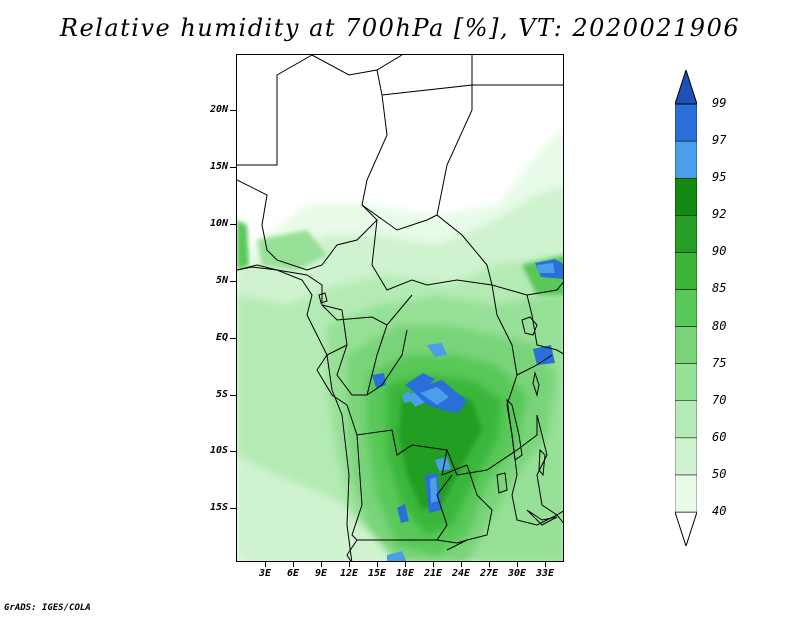  I want to click on colorbar-label: 50, so click(719, 473).